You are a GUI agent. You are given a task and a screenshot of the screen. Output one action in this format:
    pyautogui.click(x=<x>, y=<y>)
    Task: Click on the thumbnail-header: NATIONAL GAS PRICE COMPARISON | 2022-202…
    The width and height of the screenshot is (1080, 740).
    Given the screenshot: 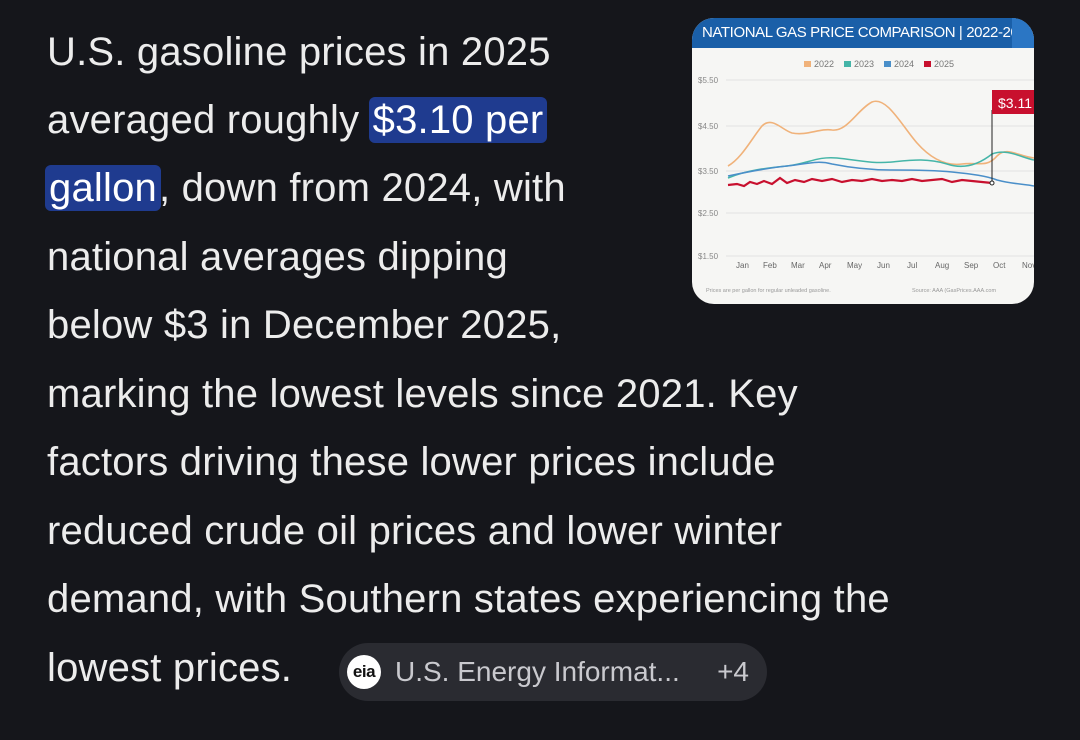 What is the action you would take?
    pyautogui.click(x=863, y=33)
    